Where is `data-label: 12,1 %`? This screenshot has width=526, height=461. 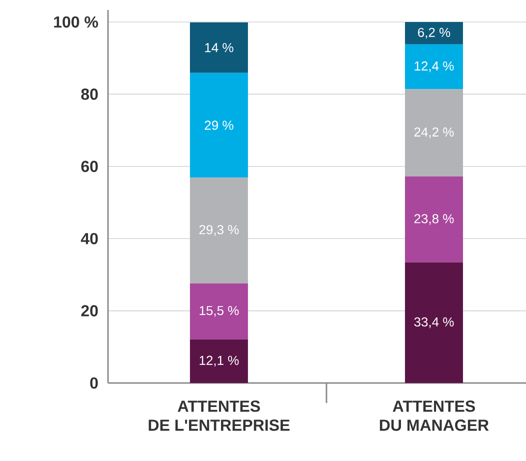 data-label: 12,1 % is located at coordinates (219, 361).